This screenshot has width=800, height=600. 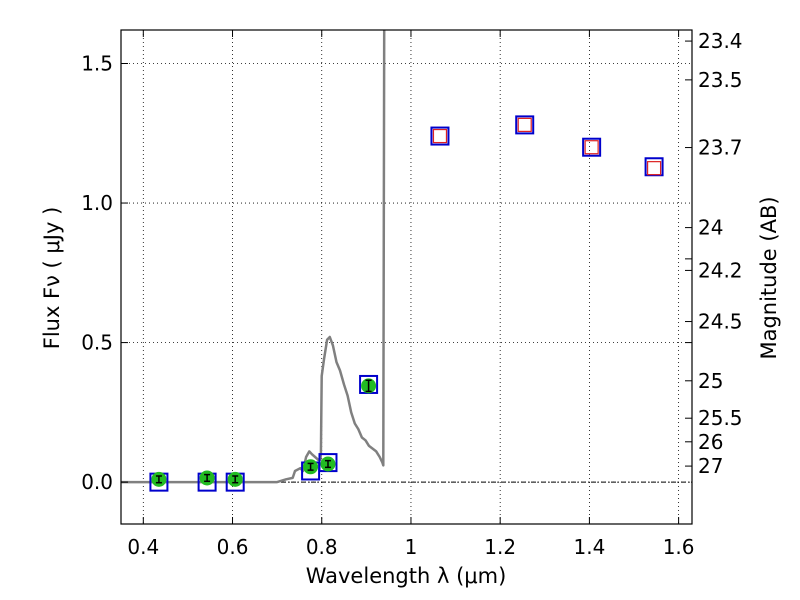 I want to click on x-tick-label: 1, so click(x=411, y=547).